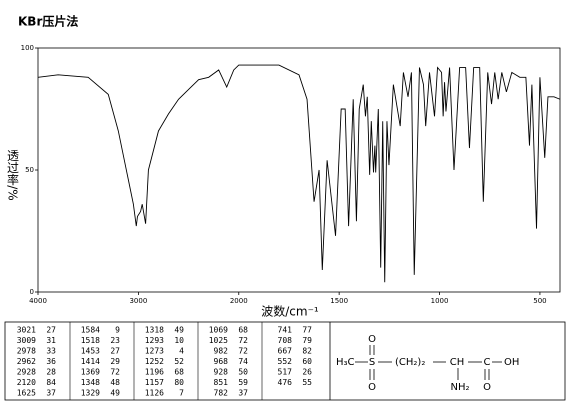 This screenshot has height=415, width=570. What do you see at coordinates (539, 301) in the screenshot?
I see `x-tick-label: 500` at bounding box center [539, 301].